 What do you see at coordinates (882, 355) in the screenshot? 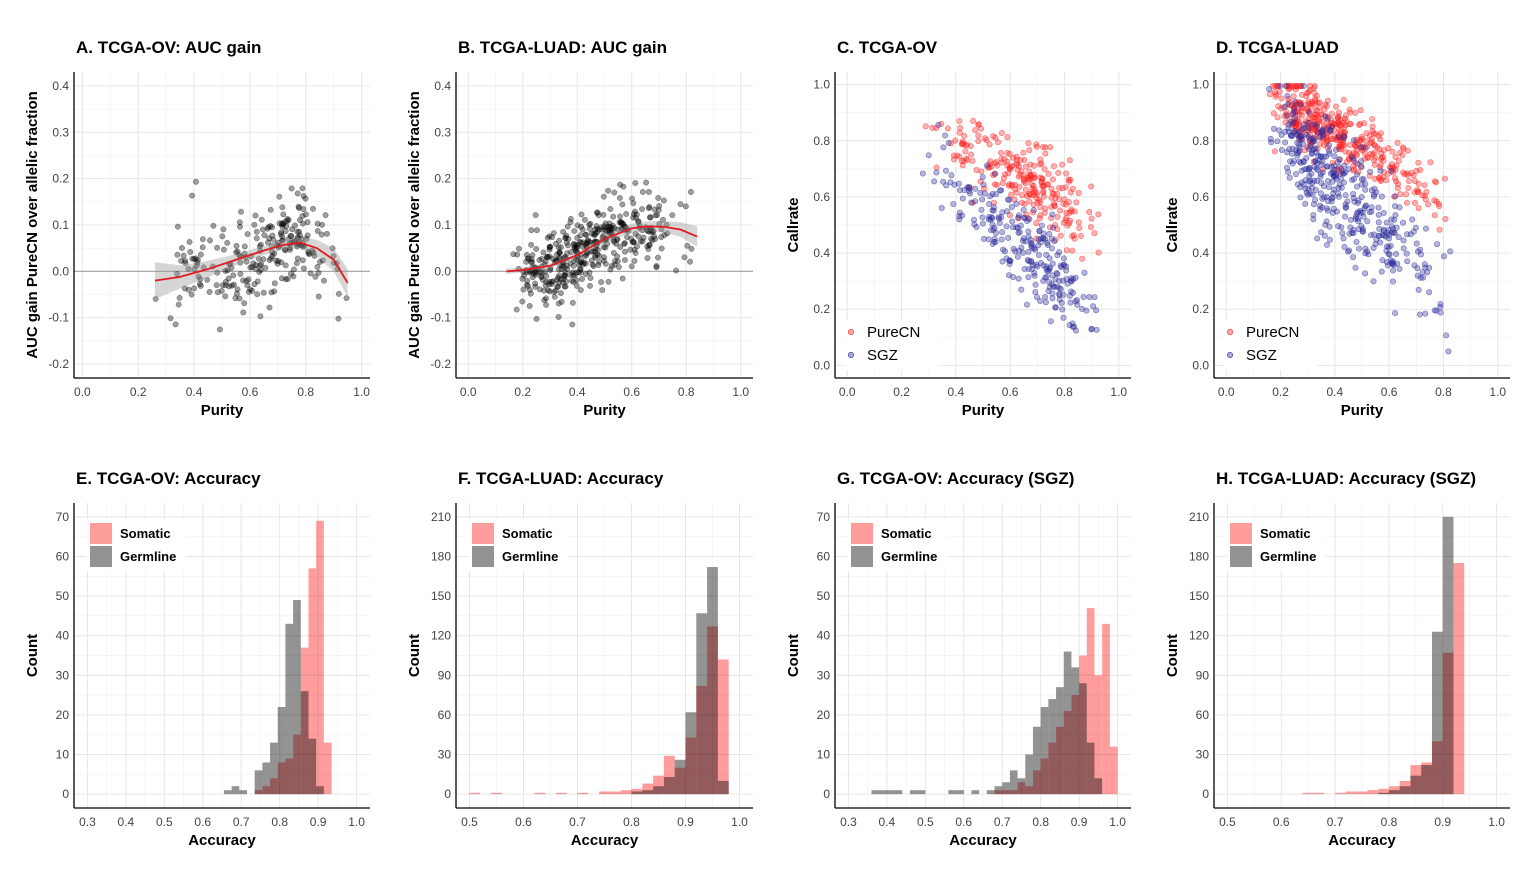
I see `legend-label-sgz: SGZ` at bounding box center [882, 355].